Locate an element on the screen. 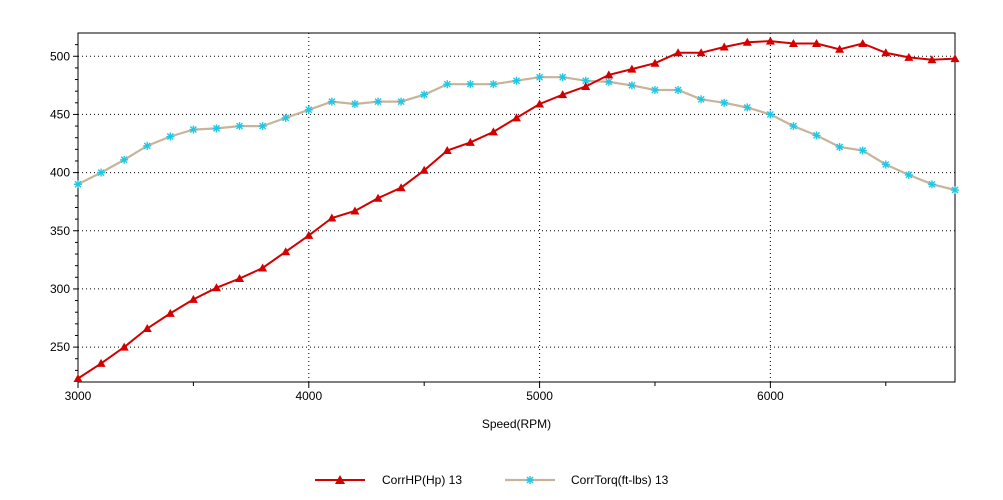 This screenshot has width=1003, height=500. x-axis-label: Speed(RPM) is located at coordinates (516, 424).